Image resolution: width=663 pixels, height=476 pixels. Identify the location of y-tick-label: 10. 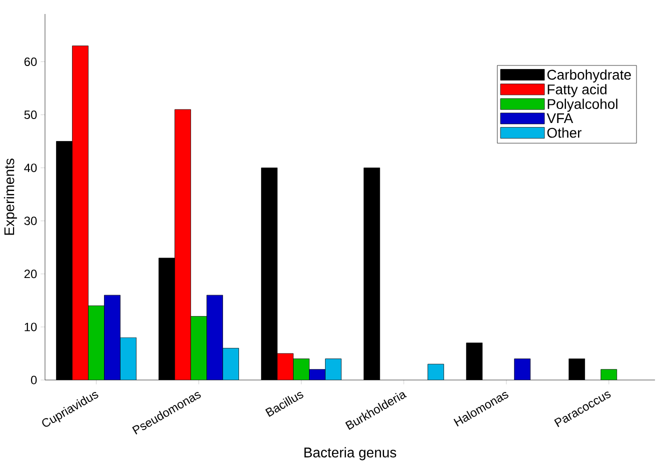
(30, 327).